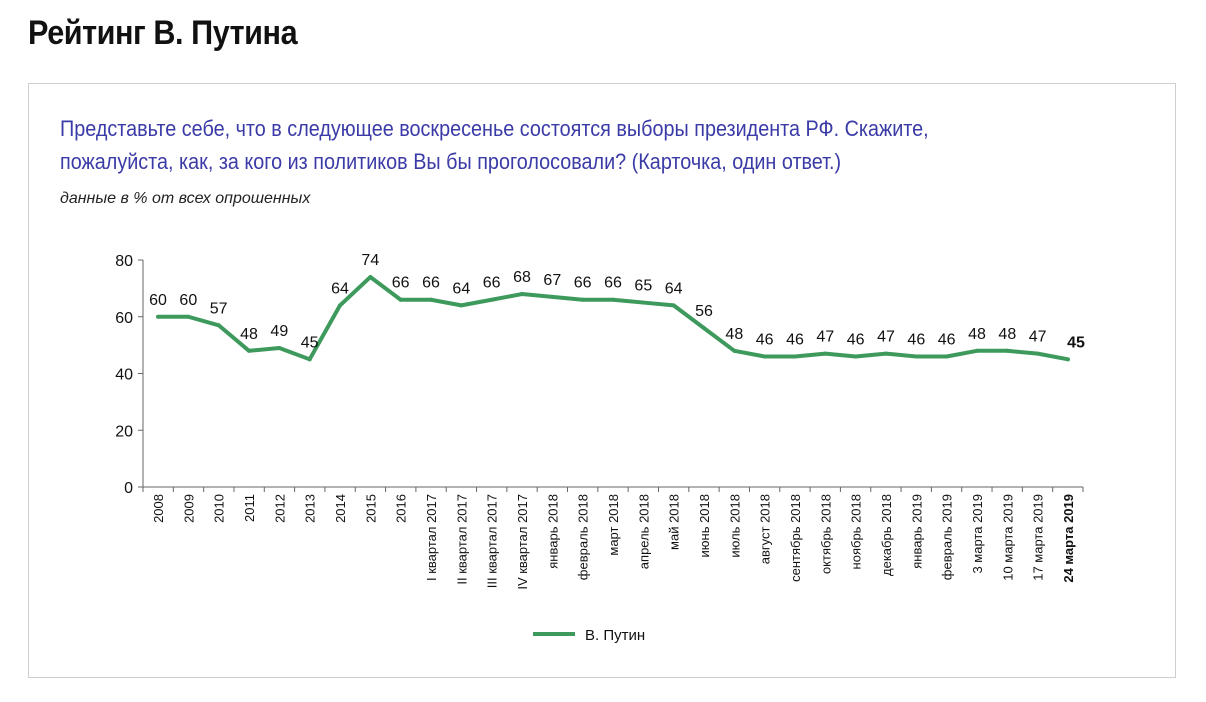  Describe the element at coordinates (704, 526) in the screenshot. I see `x-tick-label: июнь 2018` at that location.